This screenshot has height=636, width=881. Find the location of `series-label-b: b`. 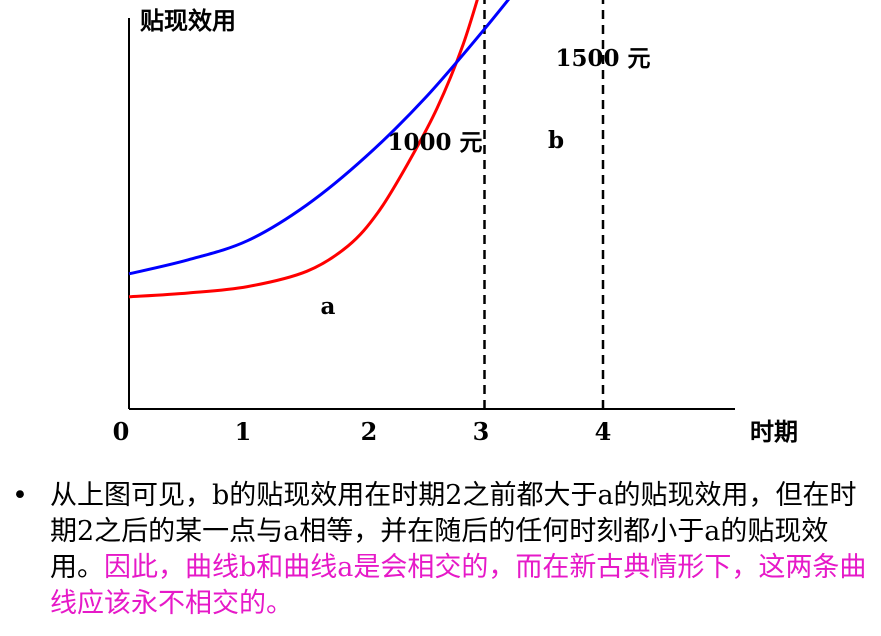

series-label-b: b is located at coordinates (556, 140).